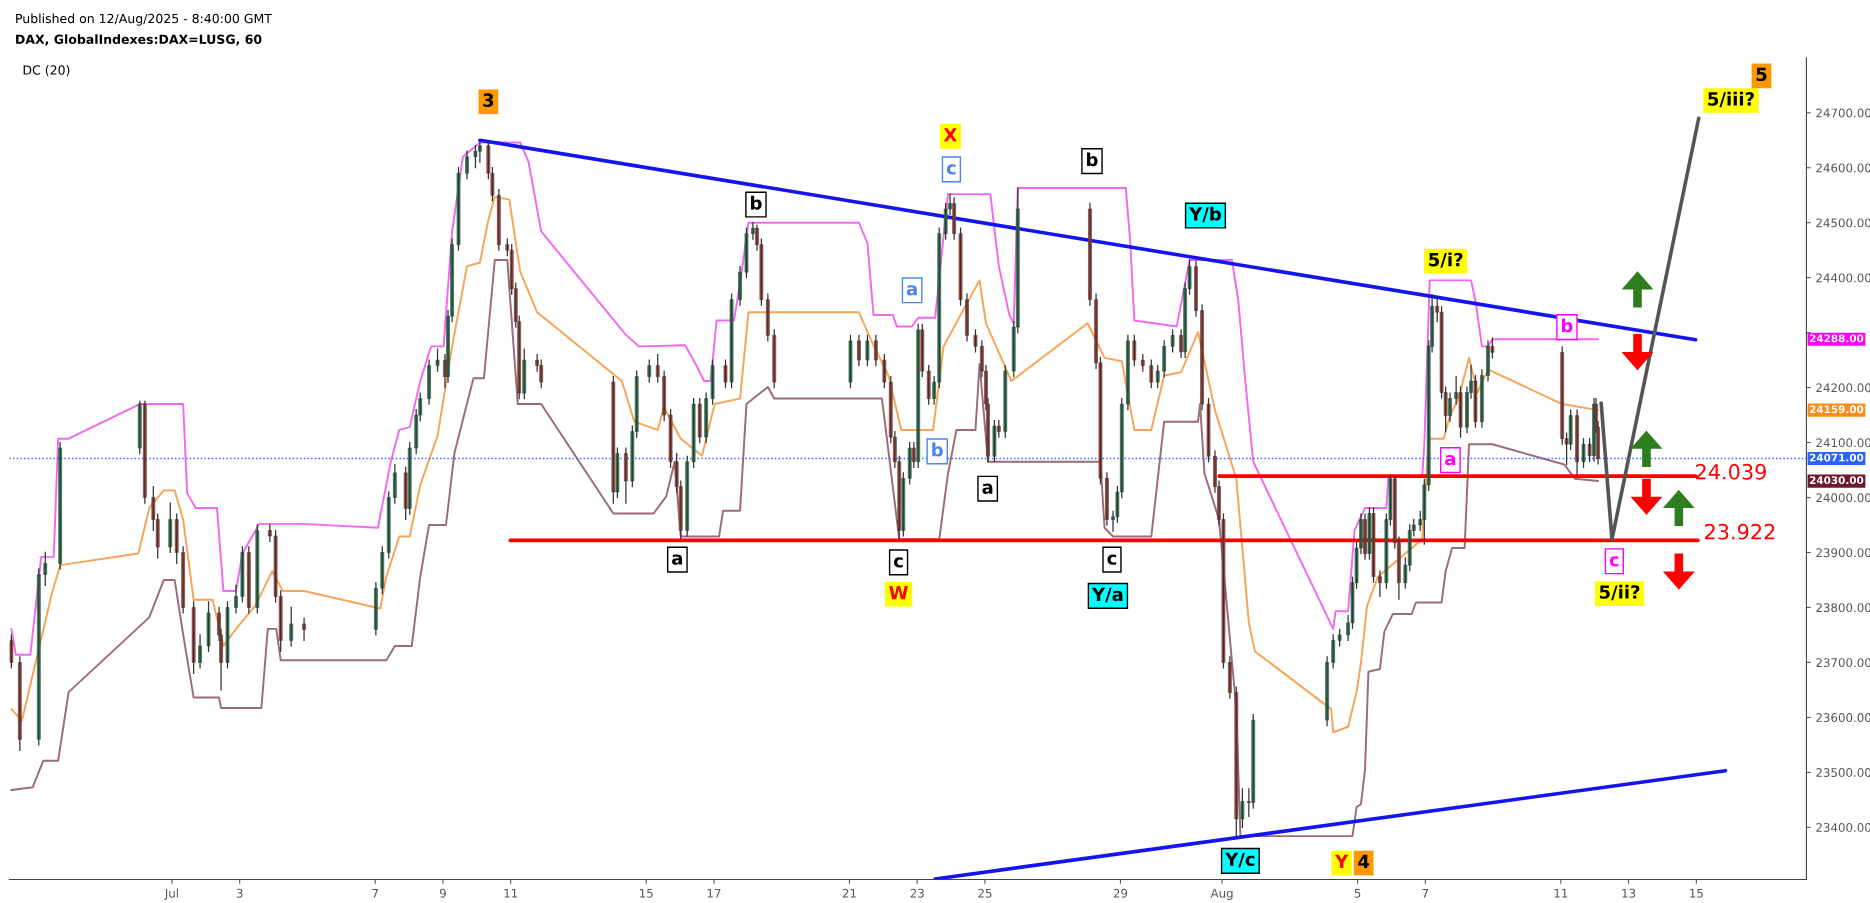 The height and width of the screenshot is (903, 1870). What do you see at coordinates (239, 893) in the screenshot?
I see `x-tick-label: 3` at bounding box center [239, 893].